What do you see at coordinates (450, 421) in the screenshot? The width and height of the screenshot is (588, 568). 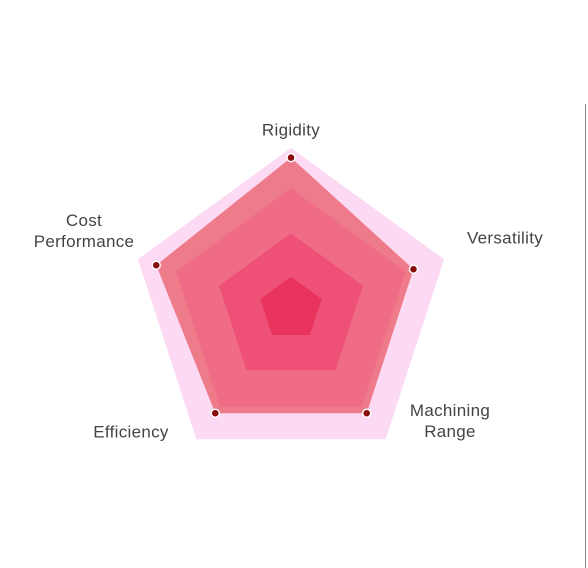 I see `axis-label: Machining Range` at bounding box center [450, 421].